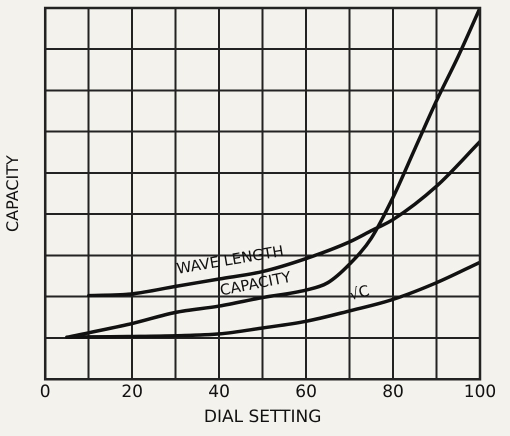 This screenshot has height=436, width=510. Describe the element at coordinates (393, 392) in the screenshot. I see `x-tick-label: 80` at that location.